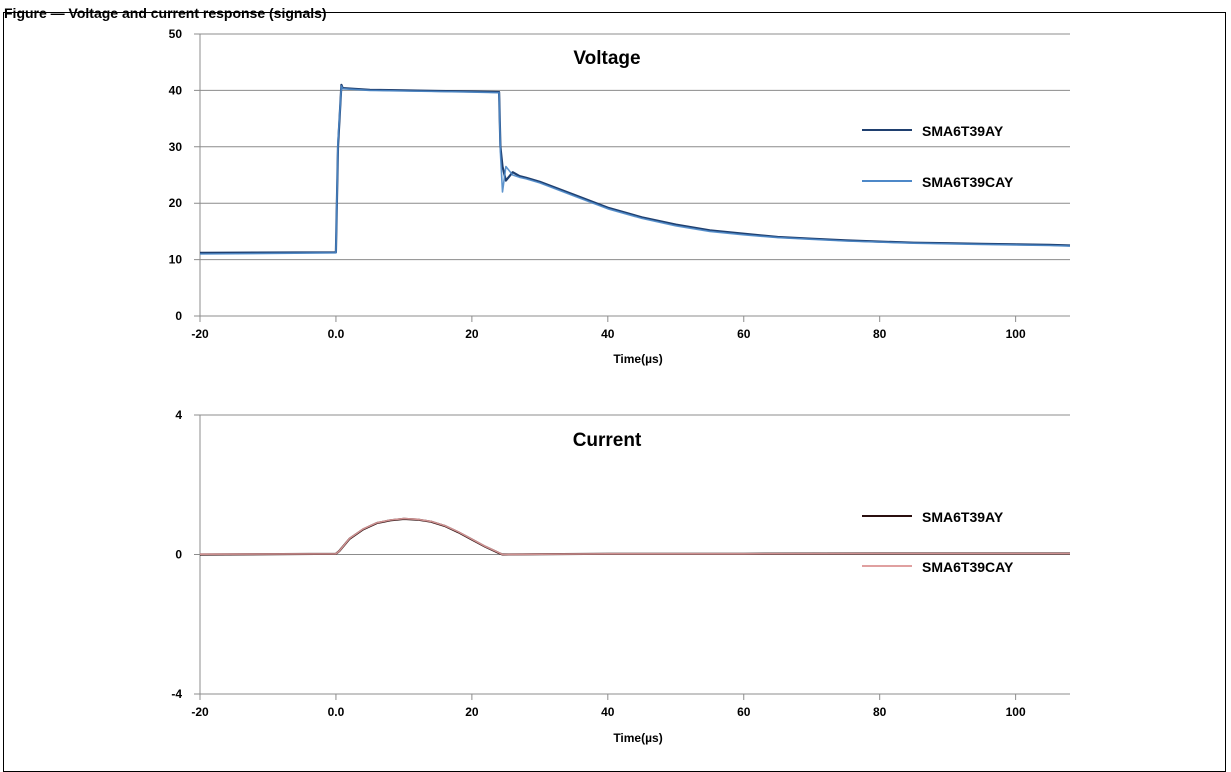  What do you see at coordinates (176, 147) in the screenshot?
I see `y-tick-label: 30` at bounding box center [176, 147].